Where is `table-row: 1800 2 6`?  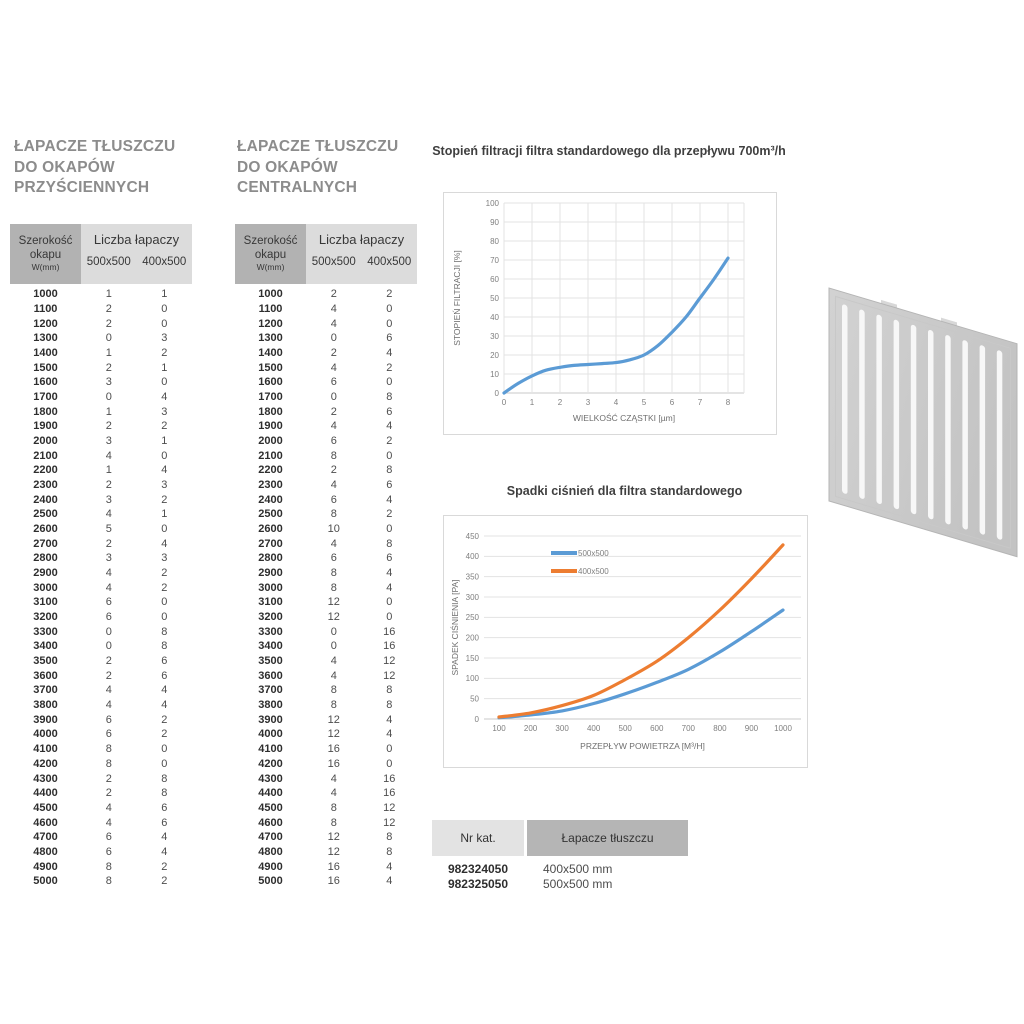 table-row: 1800 2 6 is located at coordinates (326, 411).